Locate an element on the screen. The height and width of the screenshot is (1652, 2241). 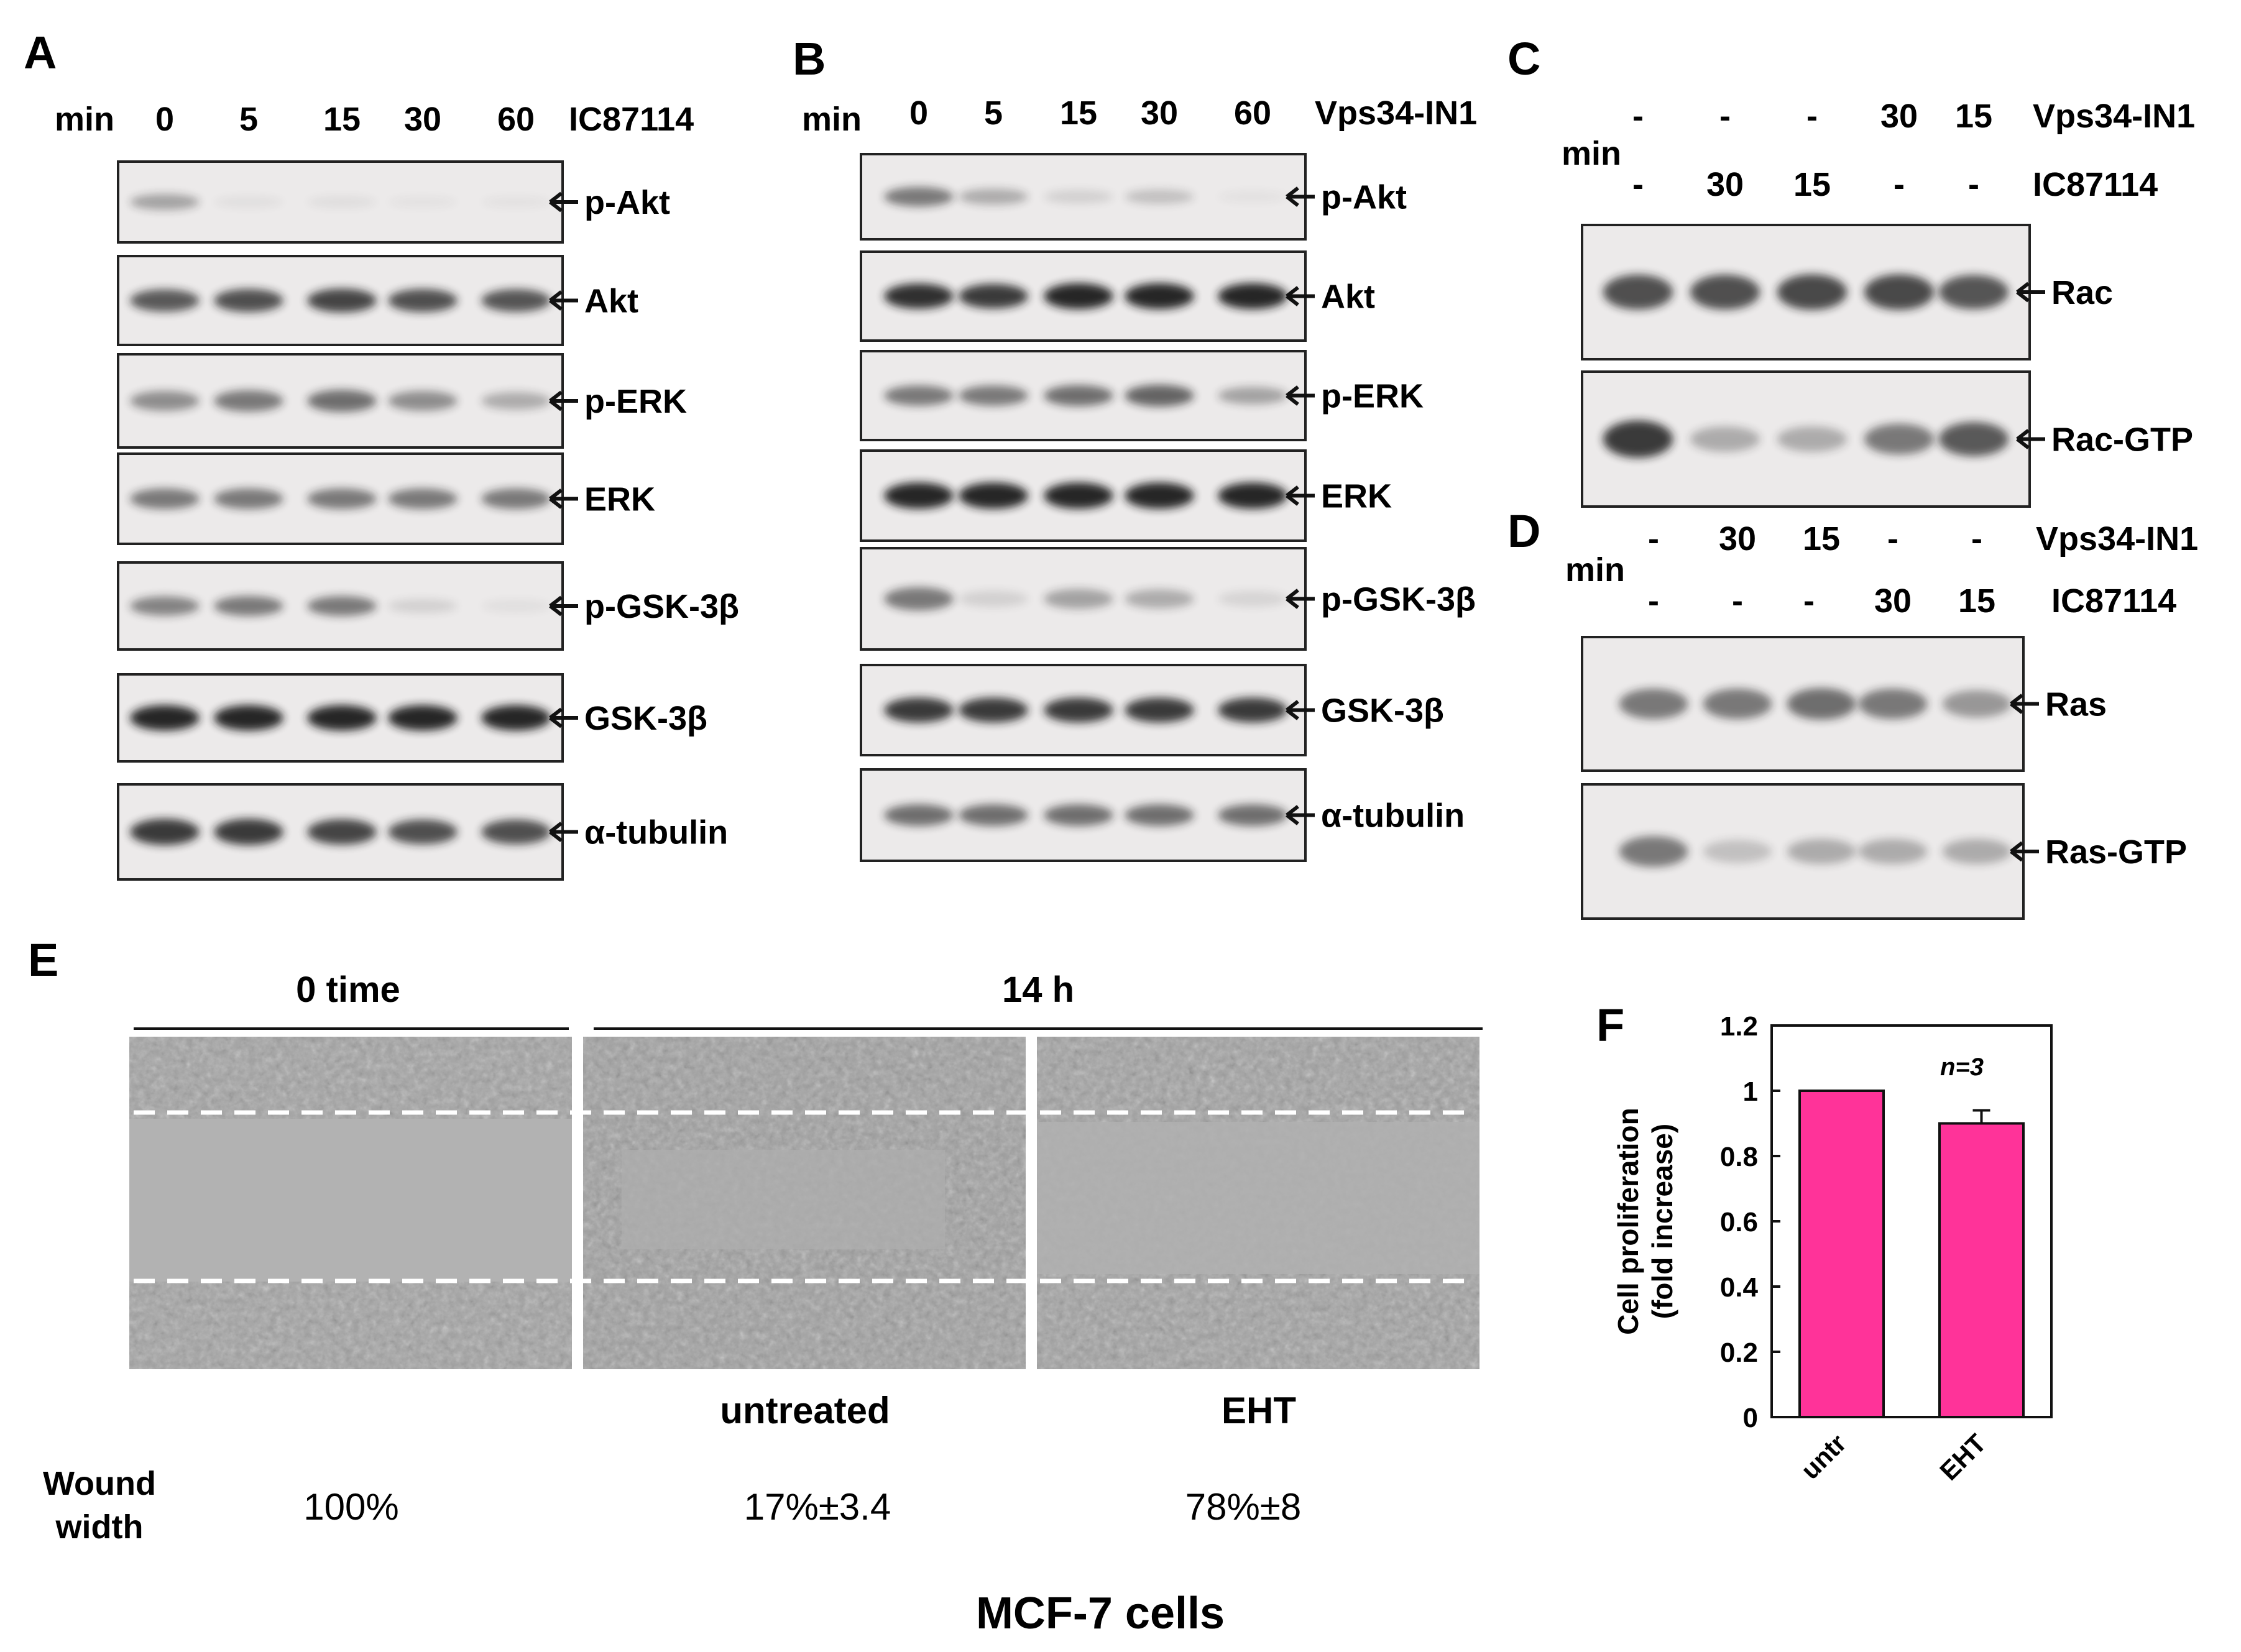
micrograph-eht is located at coordinates (1258, 1203).